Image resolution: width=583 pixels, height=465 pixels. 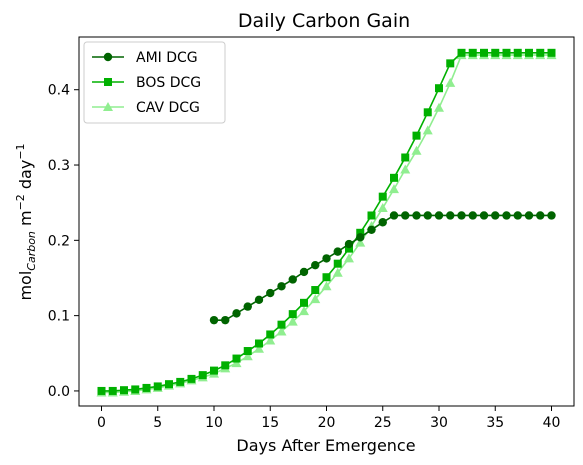 I want to click on legend-entry-cav-dcg: CAV DCG, so click(x=146, y=108).